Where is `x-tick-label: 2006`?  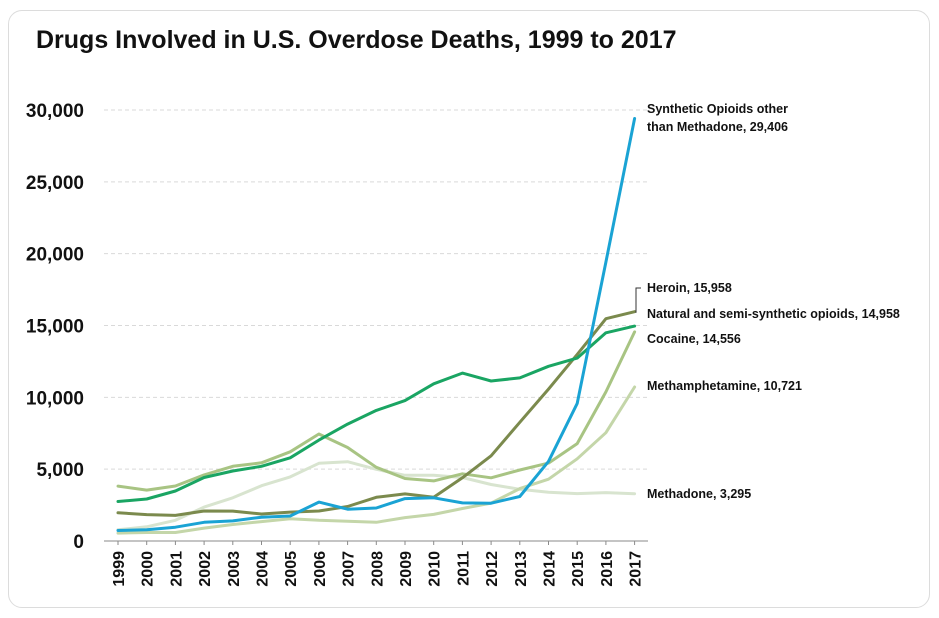
x-tick-label: 2006 is located at coordinates (320, 569).